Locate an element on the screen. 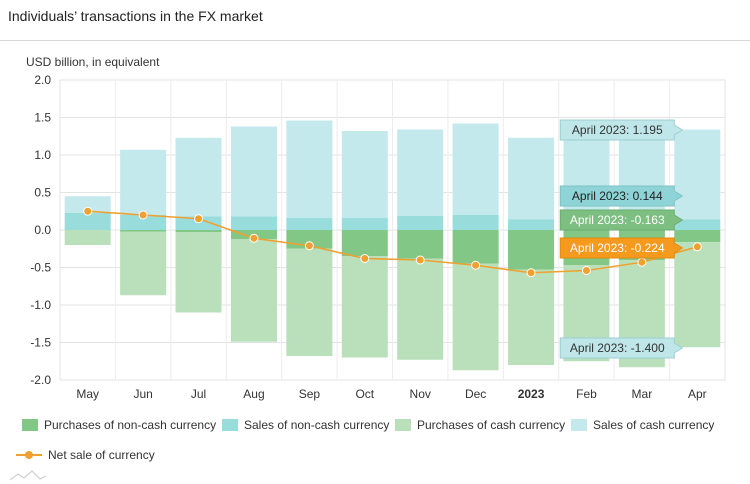 The image size is (750, 484). x-tick-label: Mar is located at coordinates (642, 394).